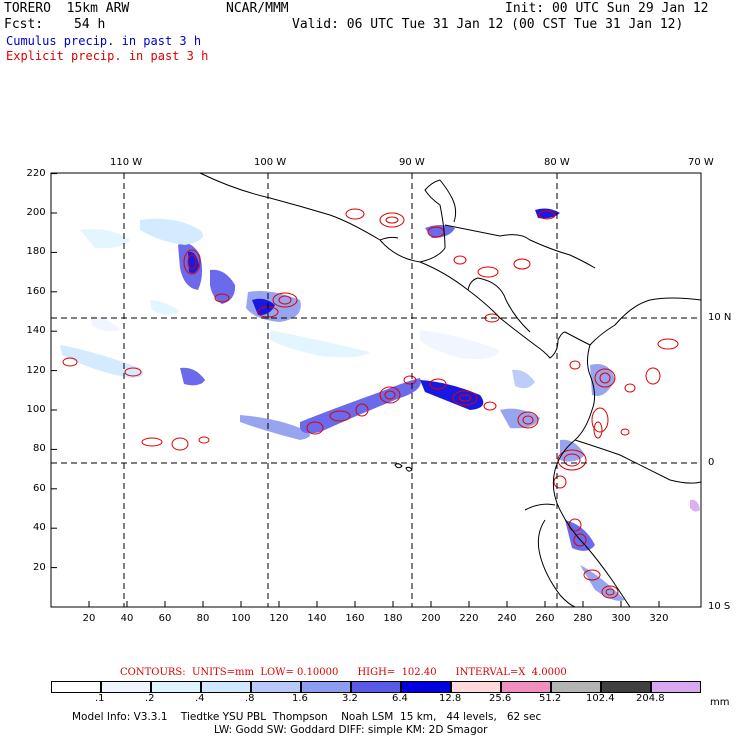  Describe the element at coordinates (450, 698) in the screenshot. I see `colorbar-label: 12.8` at that location.